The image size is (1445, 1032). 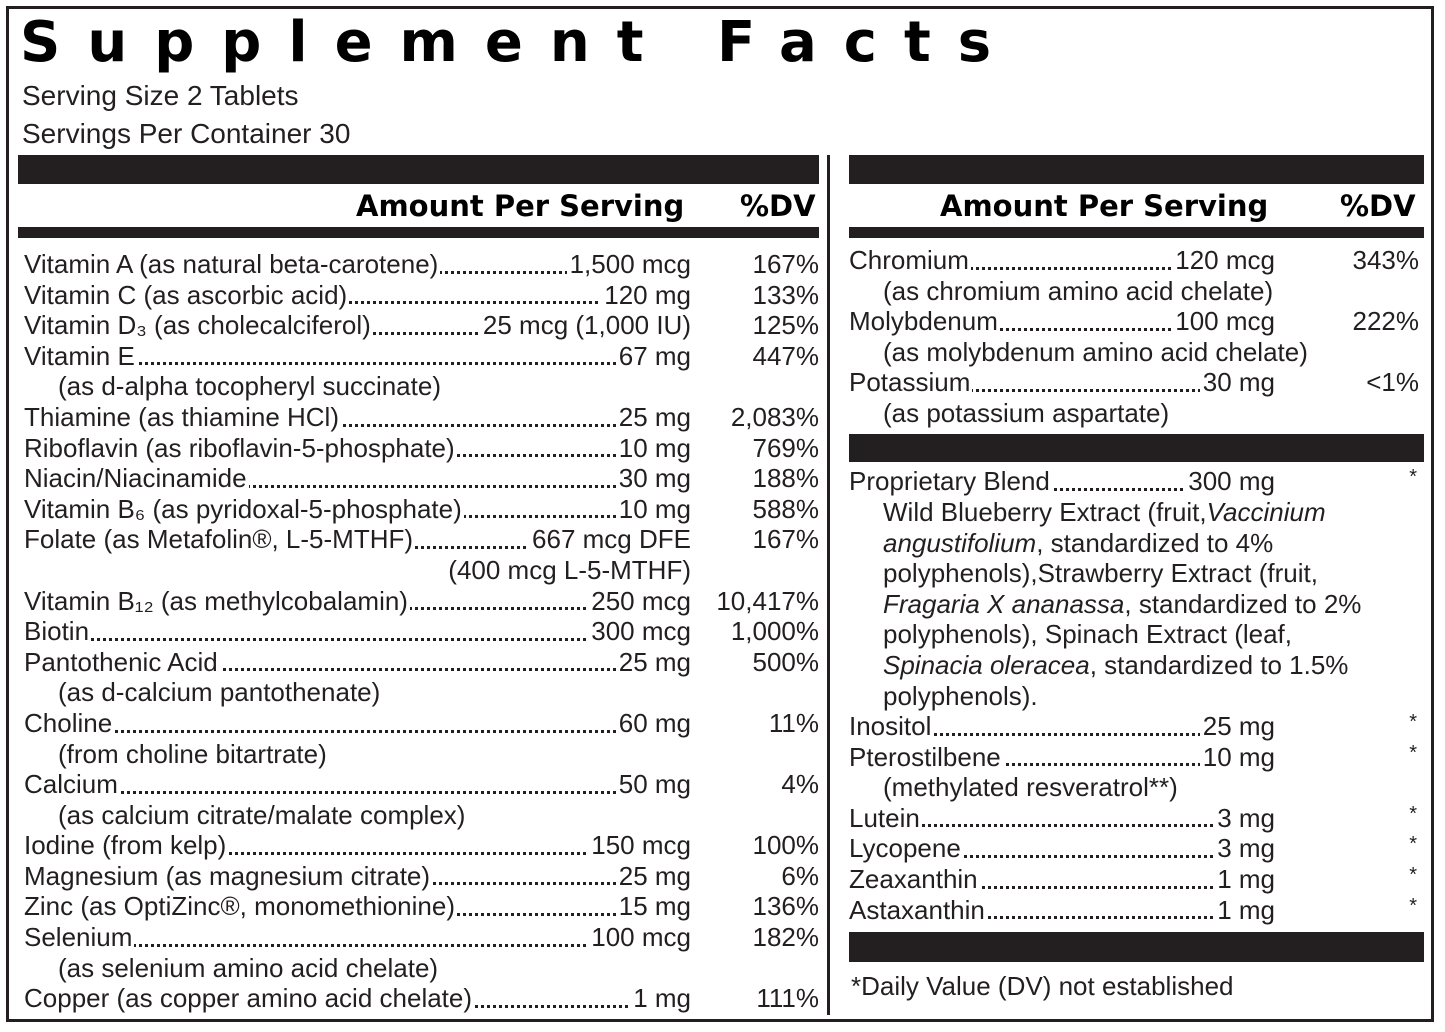 I want to click on nutrient-dv: 2,083%, so click(x=774, y=416).